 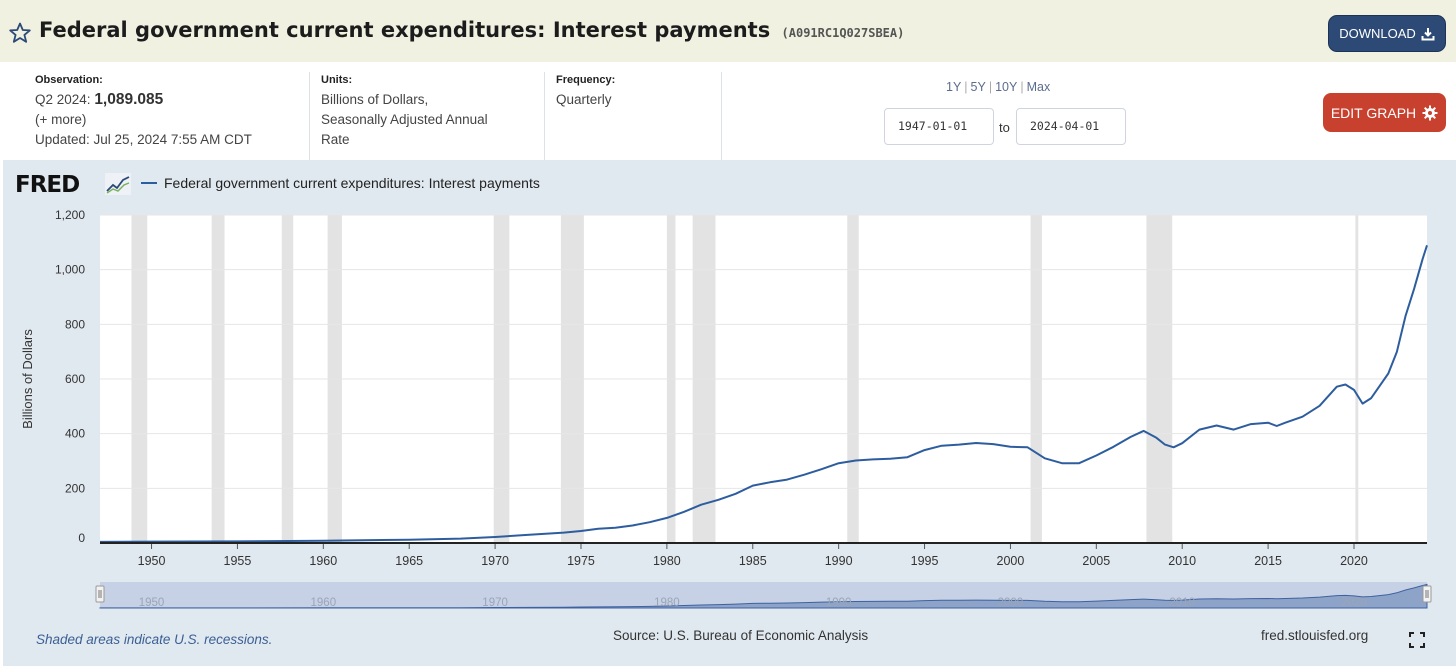 What do you see at coordinates (27, 379) in the screenshot?
I see `y-axis-label: Billions of Dollars` at bounding box center [27, 379].